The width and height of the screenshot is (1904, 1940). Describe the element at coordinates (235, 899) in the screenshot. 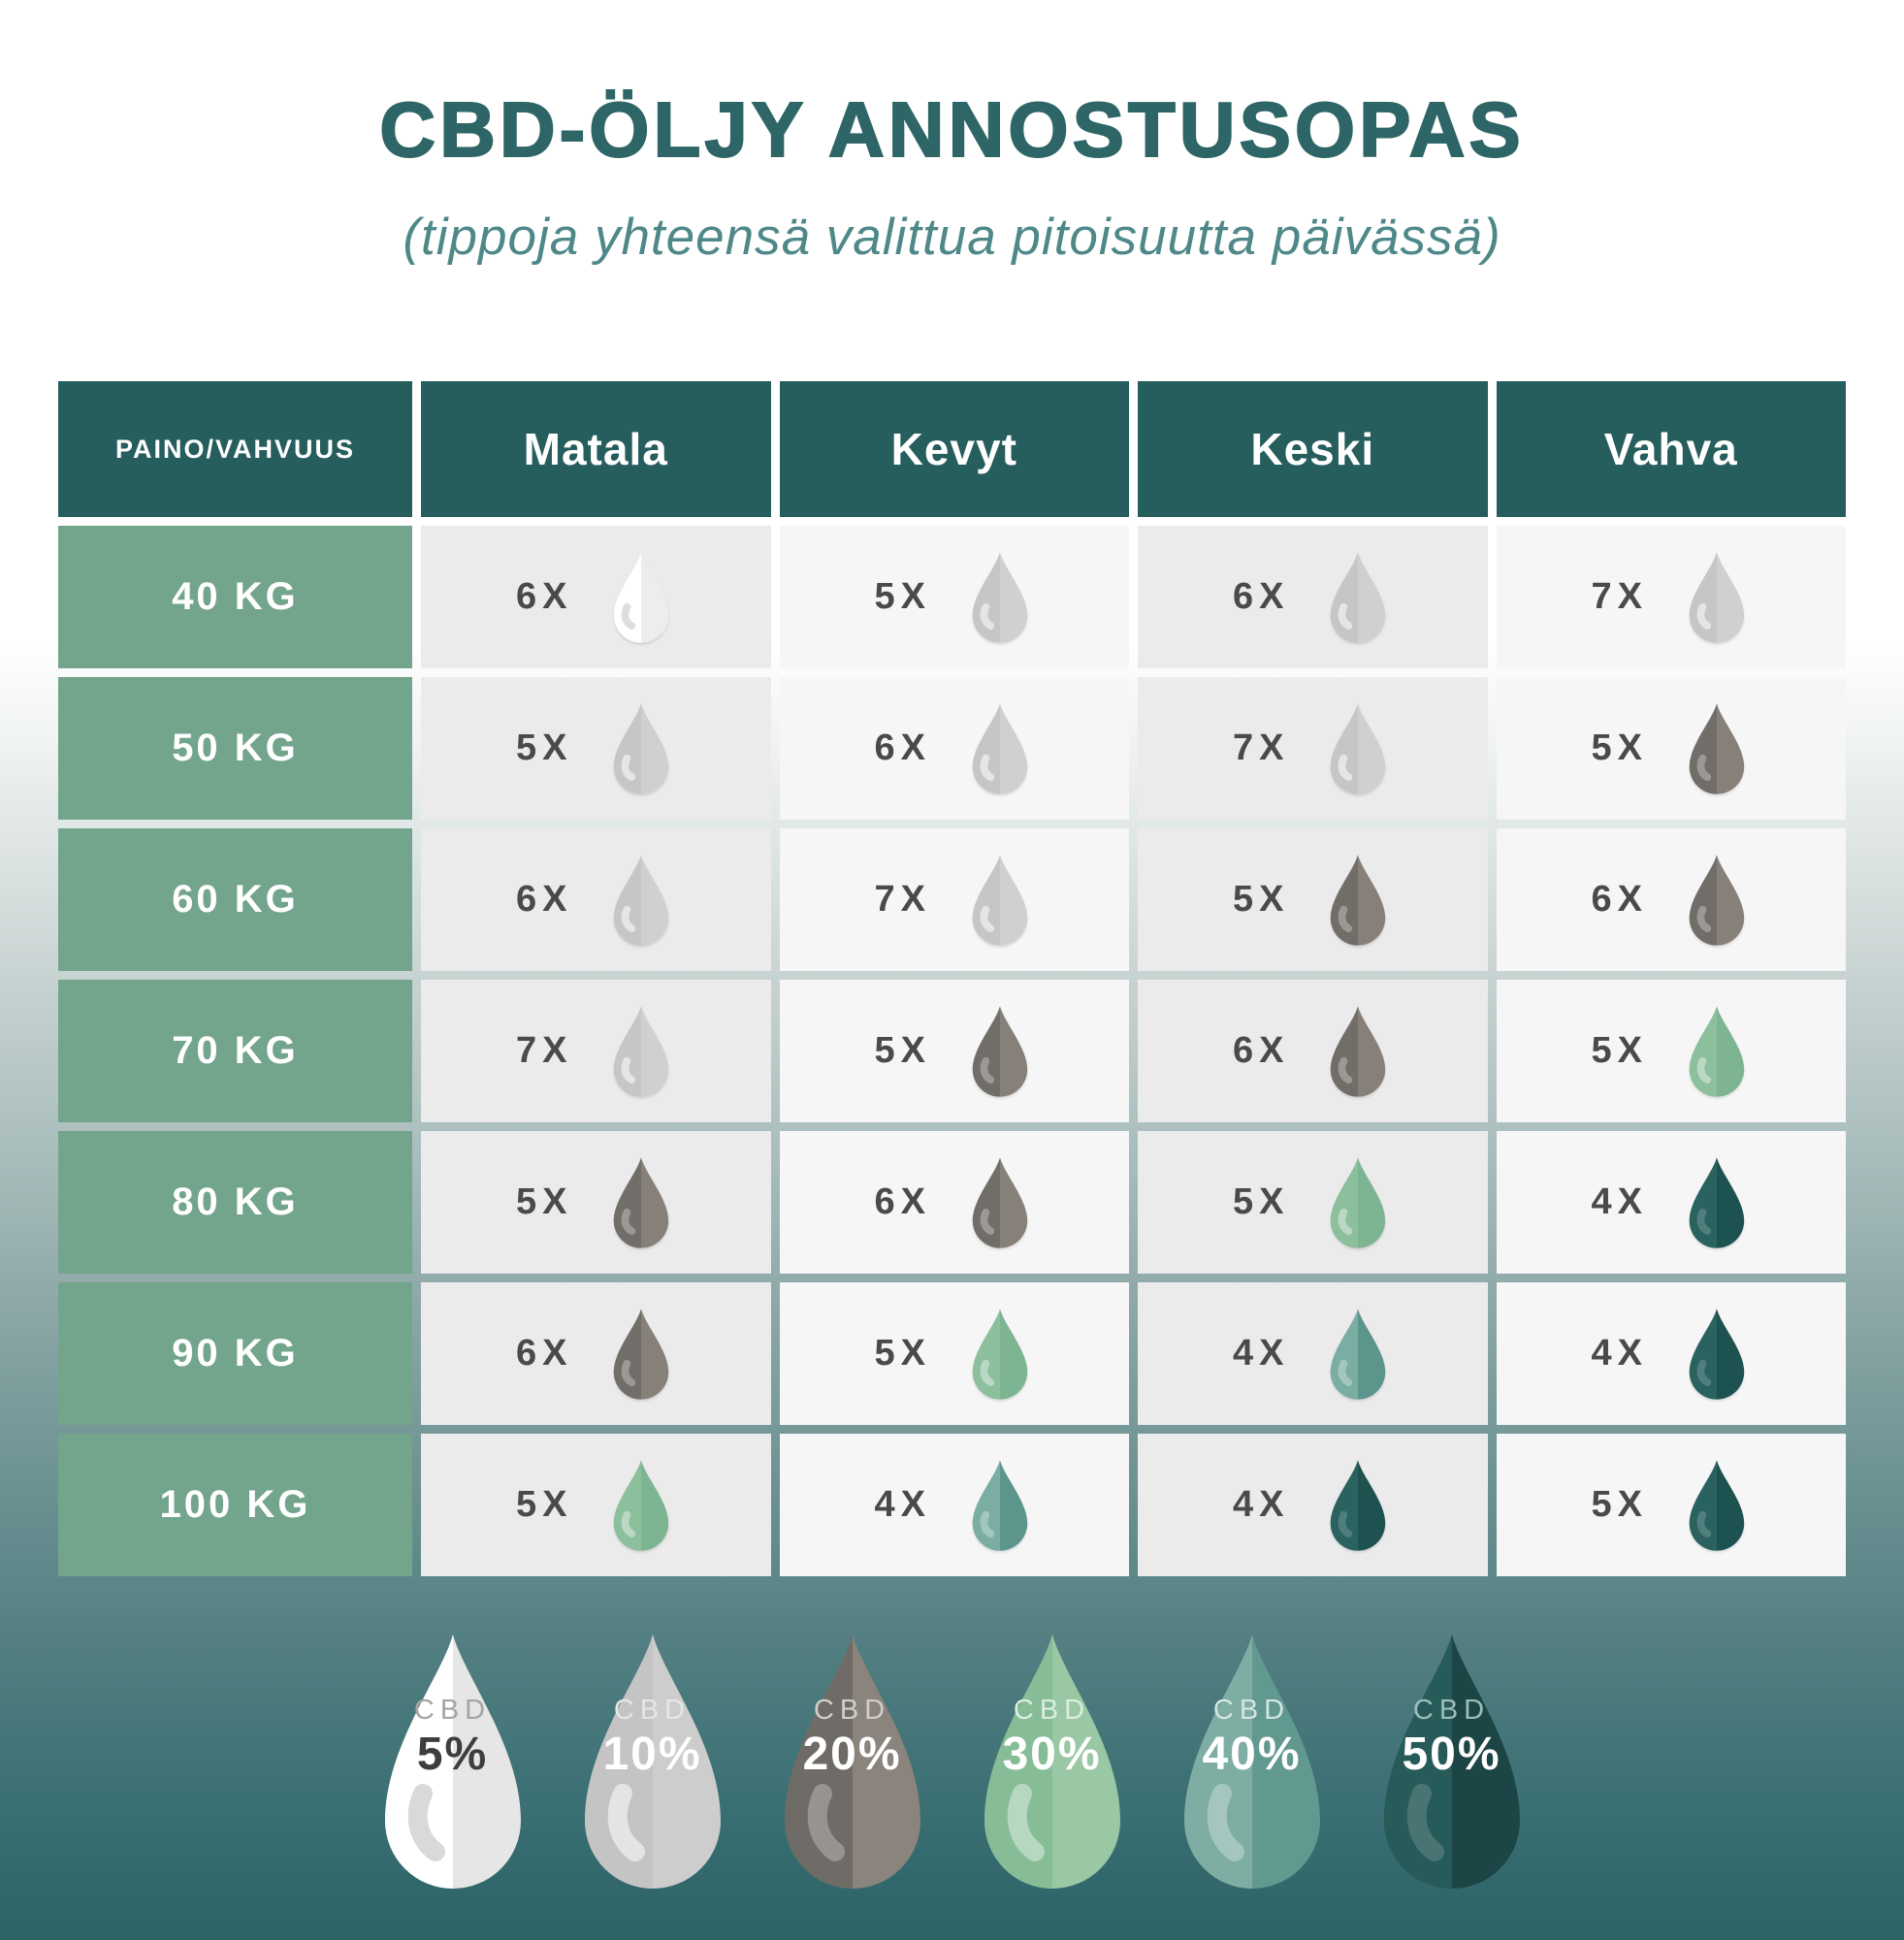

I see `row-label-60kg: 60 KG` at that location.